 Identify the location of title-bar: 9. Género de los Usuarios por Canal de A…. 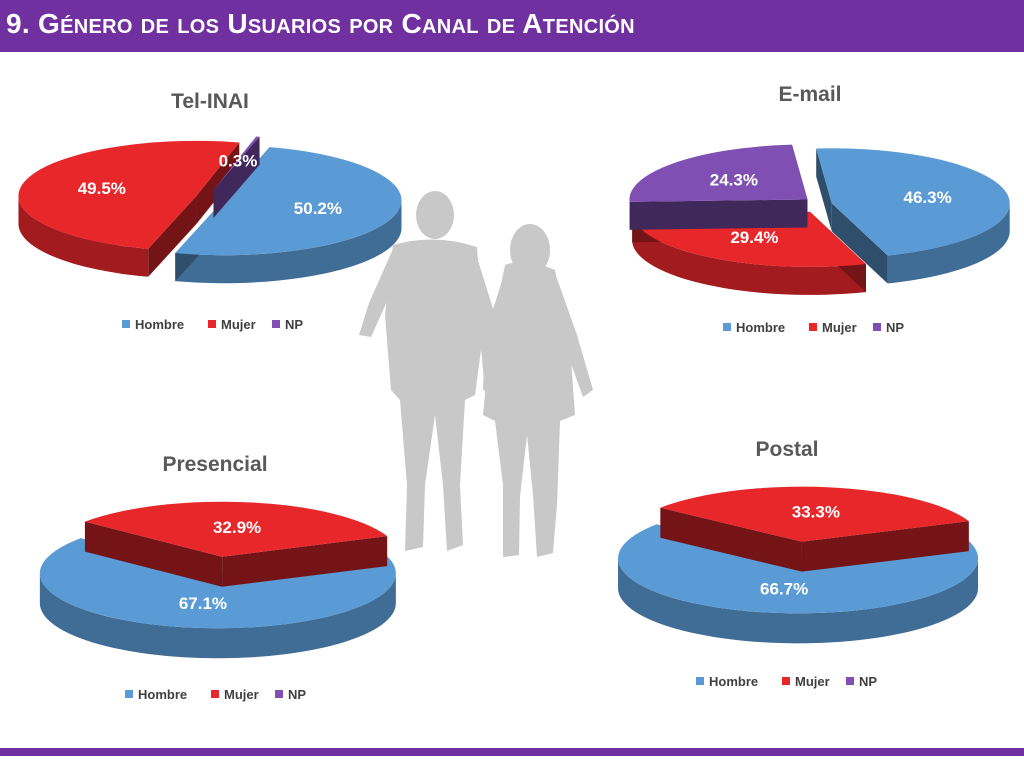
(512, 26).